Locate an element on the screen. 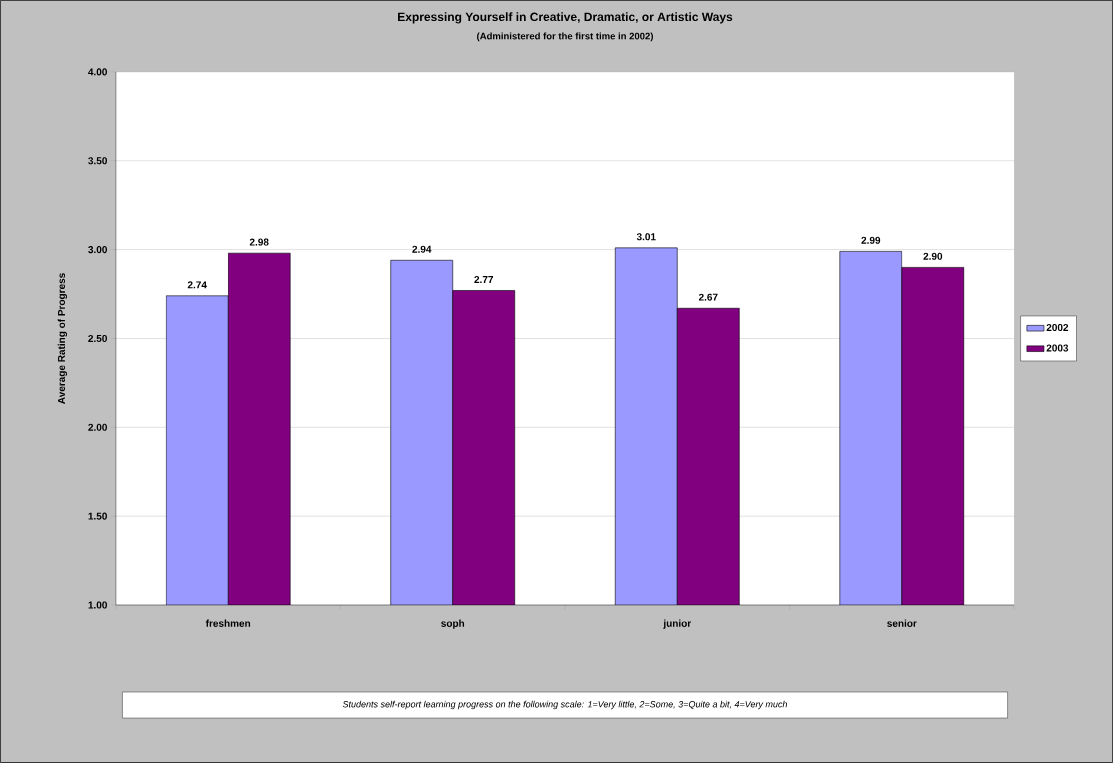 This screenshot has height=763, width=1113. y-tick-label: 1.00 is located at coordinates (97, 605).